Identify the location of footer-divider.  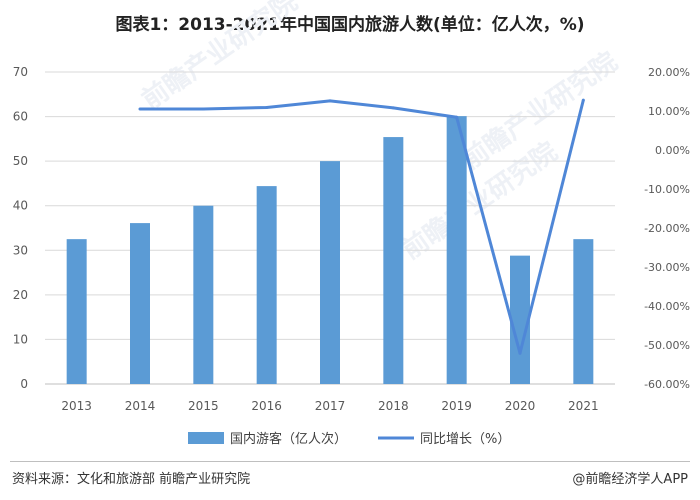
(350, 461).